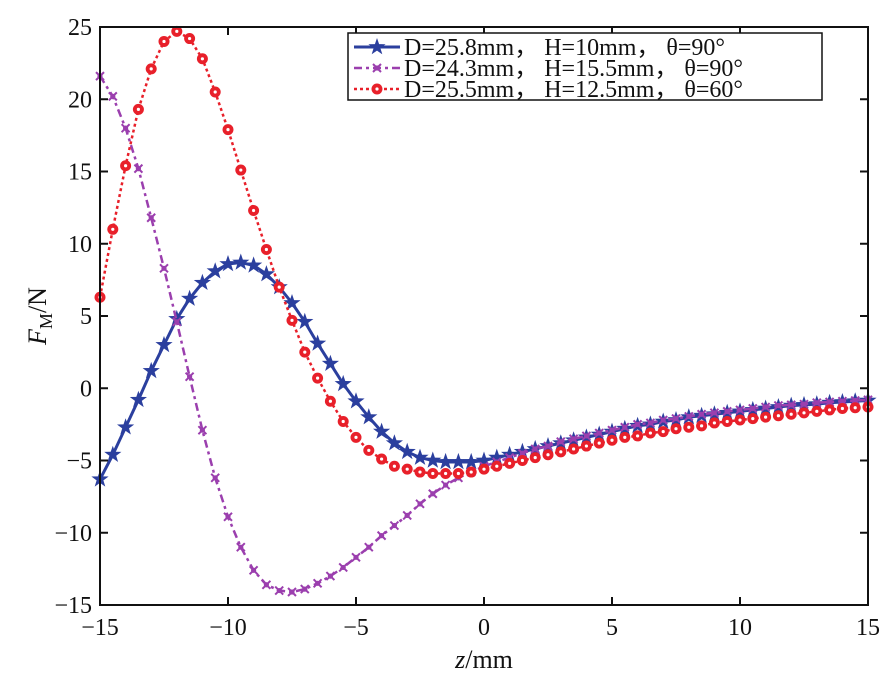 This screenshot has width=892, height=693. Describe the element at coordinates (39, 316) in the screenshot. I see `y-axis-label: FM/N` at that location.